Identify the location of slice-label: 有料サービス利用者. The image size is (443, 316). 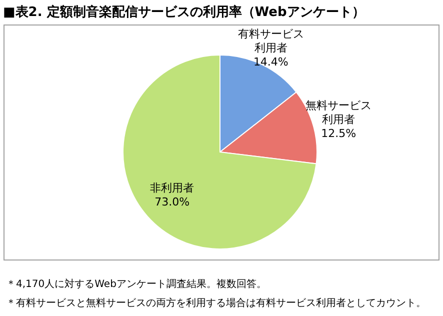
(271, 40).